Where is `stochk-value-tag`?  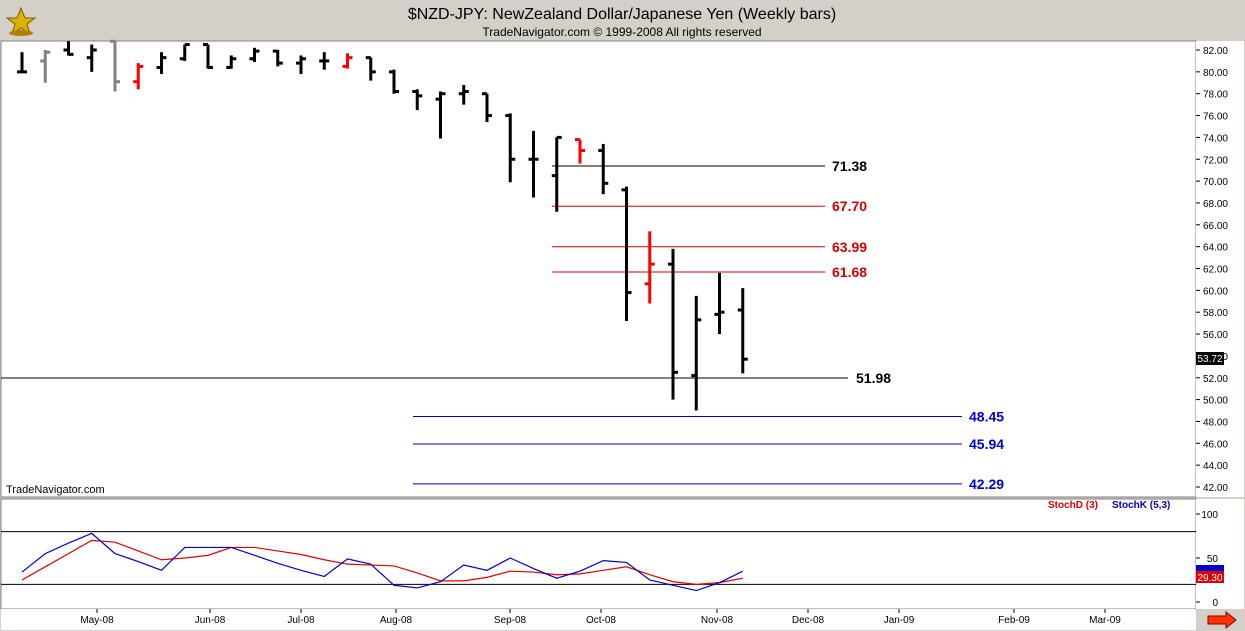
stochk-value-tag is located at coordinates (1210, 568).